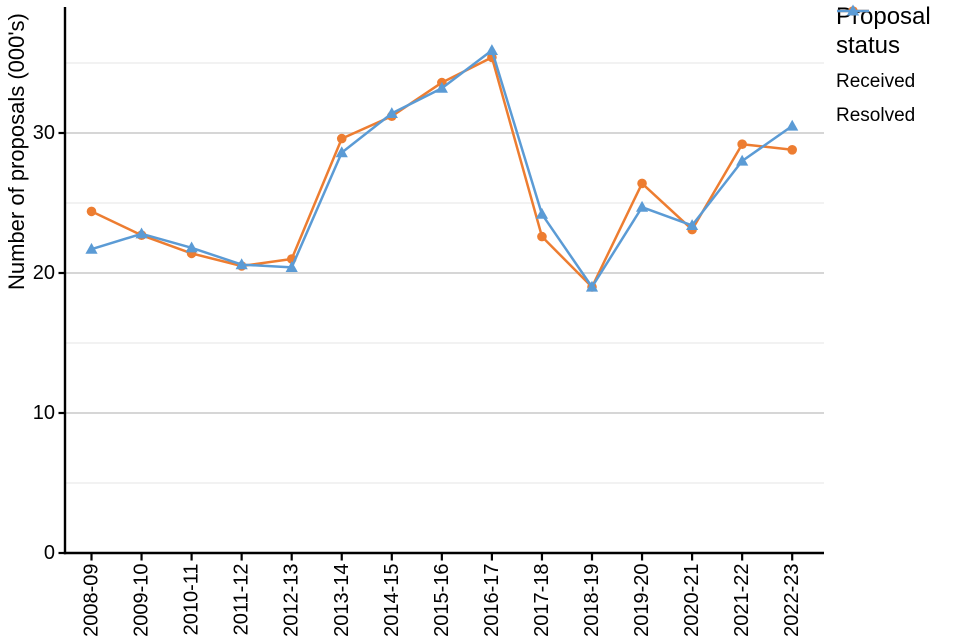  I want to click on x-tick-label: 2012-13, so click(292, 600).